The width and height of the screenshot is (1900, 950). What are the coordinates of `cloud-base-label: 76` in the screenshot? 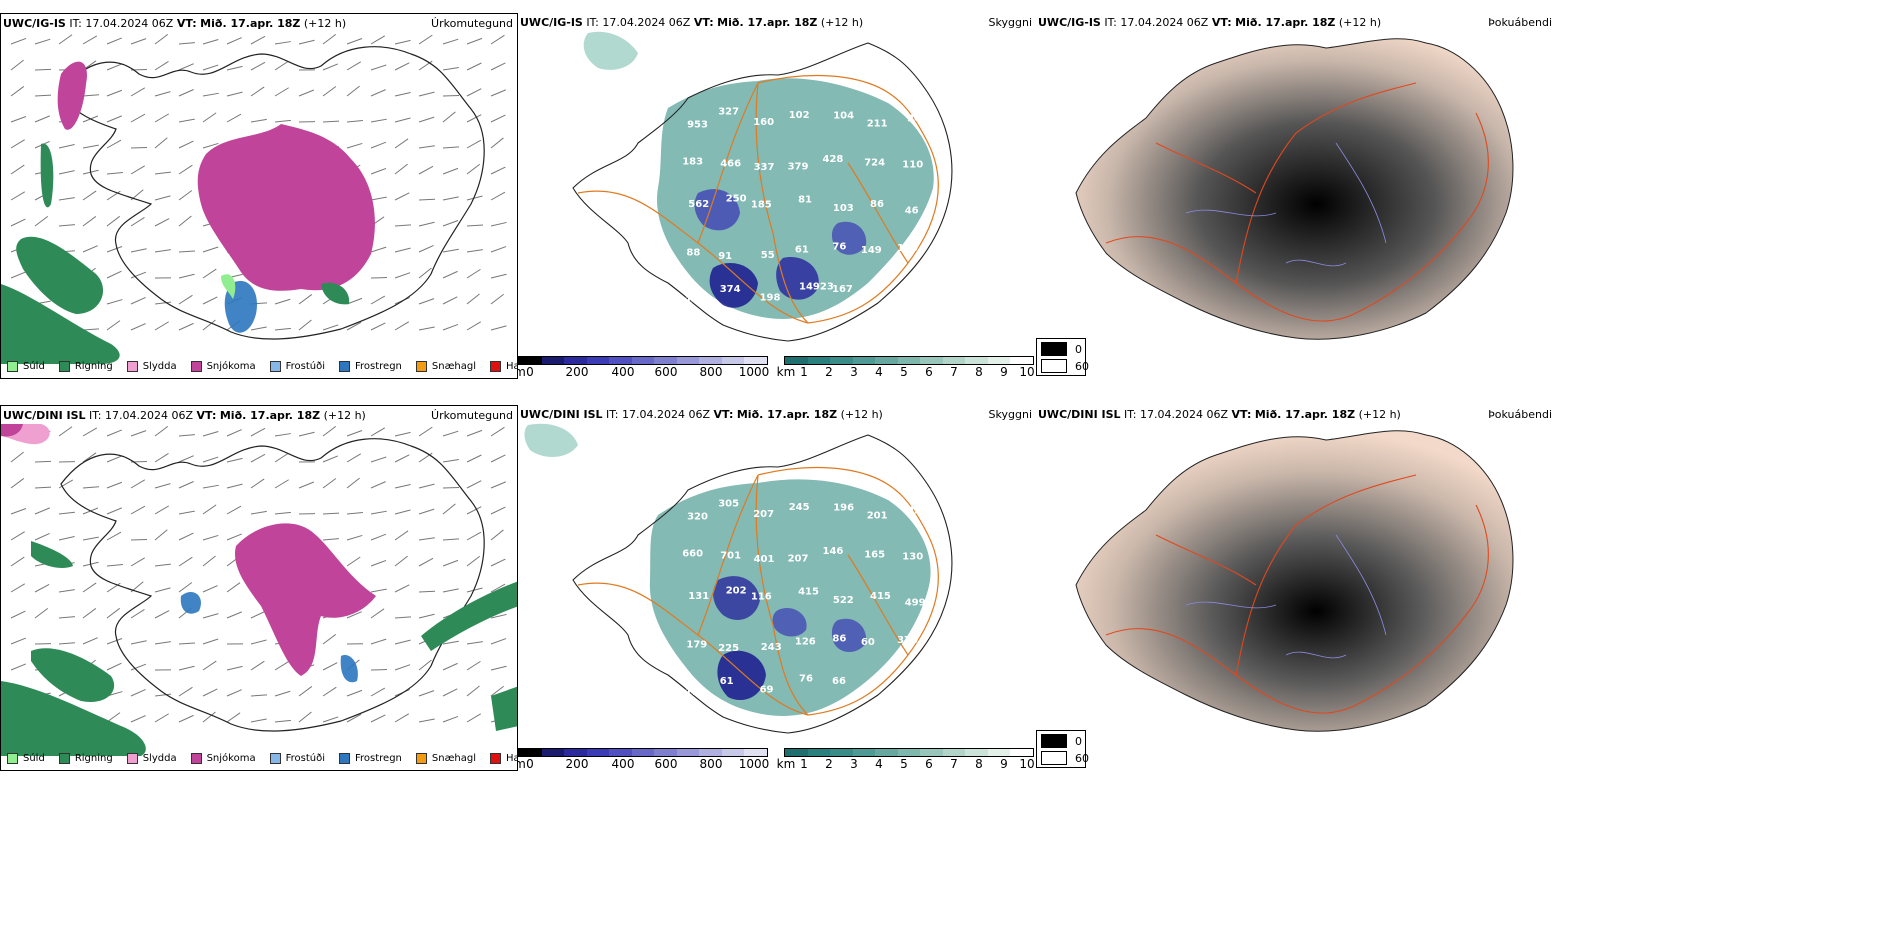 It's located at (806, 679).